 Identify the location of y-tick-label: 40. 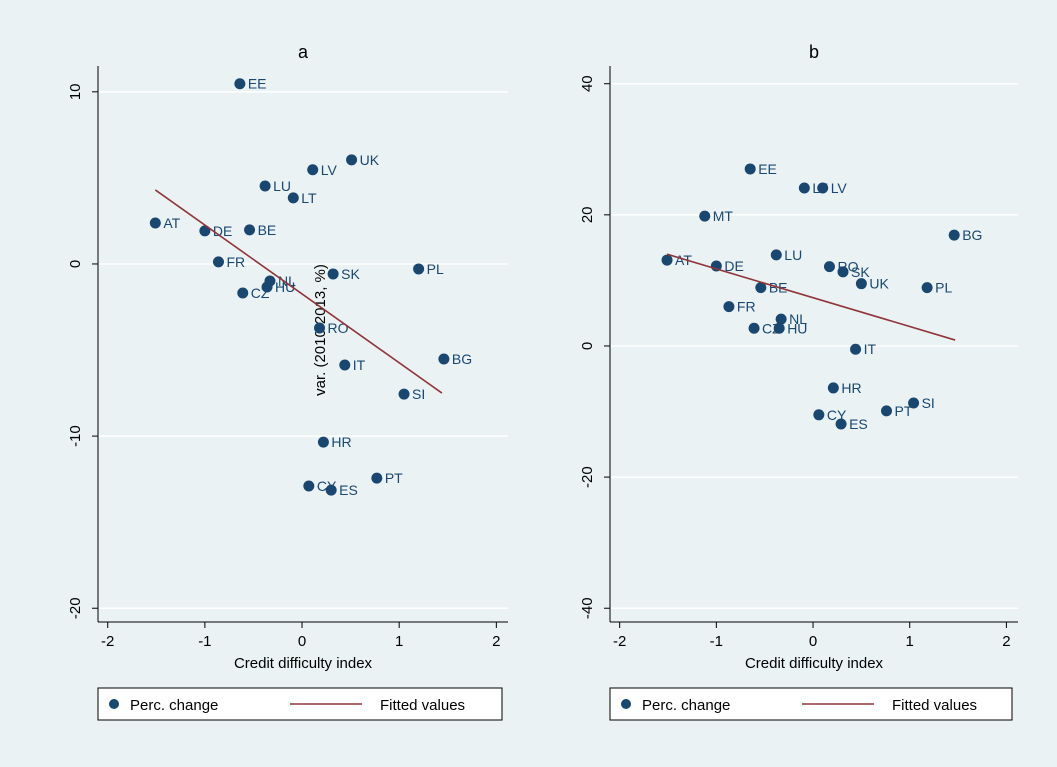
(587, 83).